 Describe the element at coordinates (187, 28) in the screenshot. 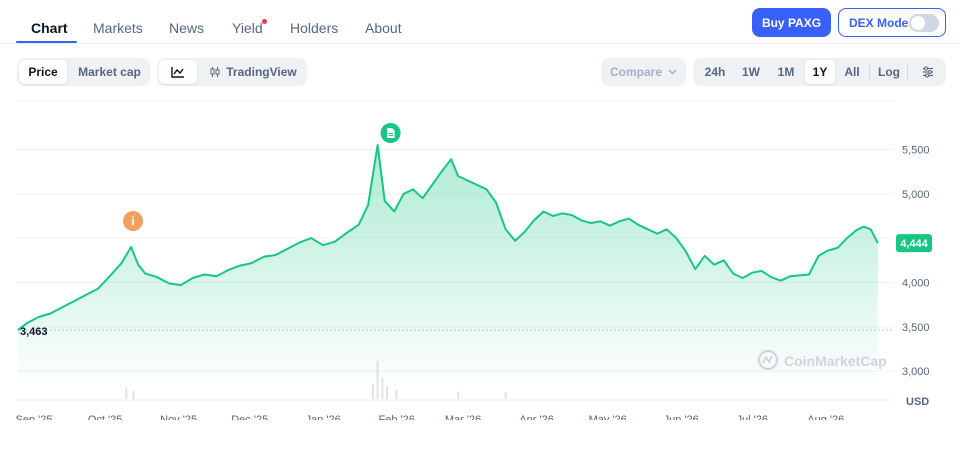

I see `tab-news: News` at that location.